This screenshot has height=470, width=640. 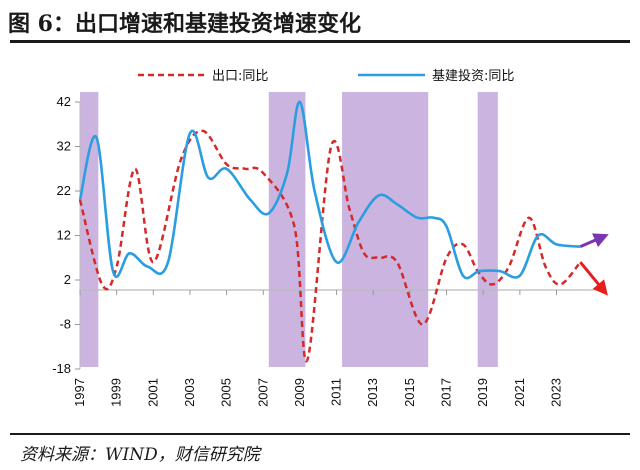 What do you see at coordinates (336, 392) in the screenshot?
I see `x-tick-label: 2011` at bounding box center [336, 392].